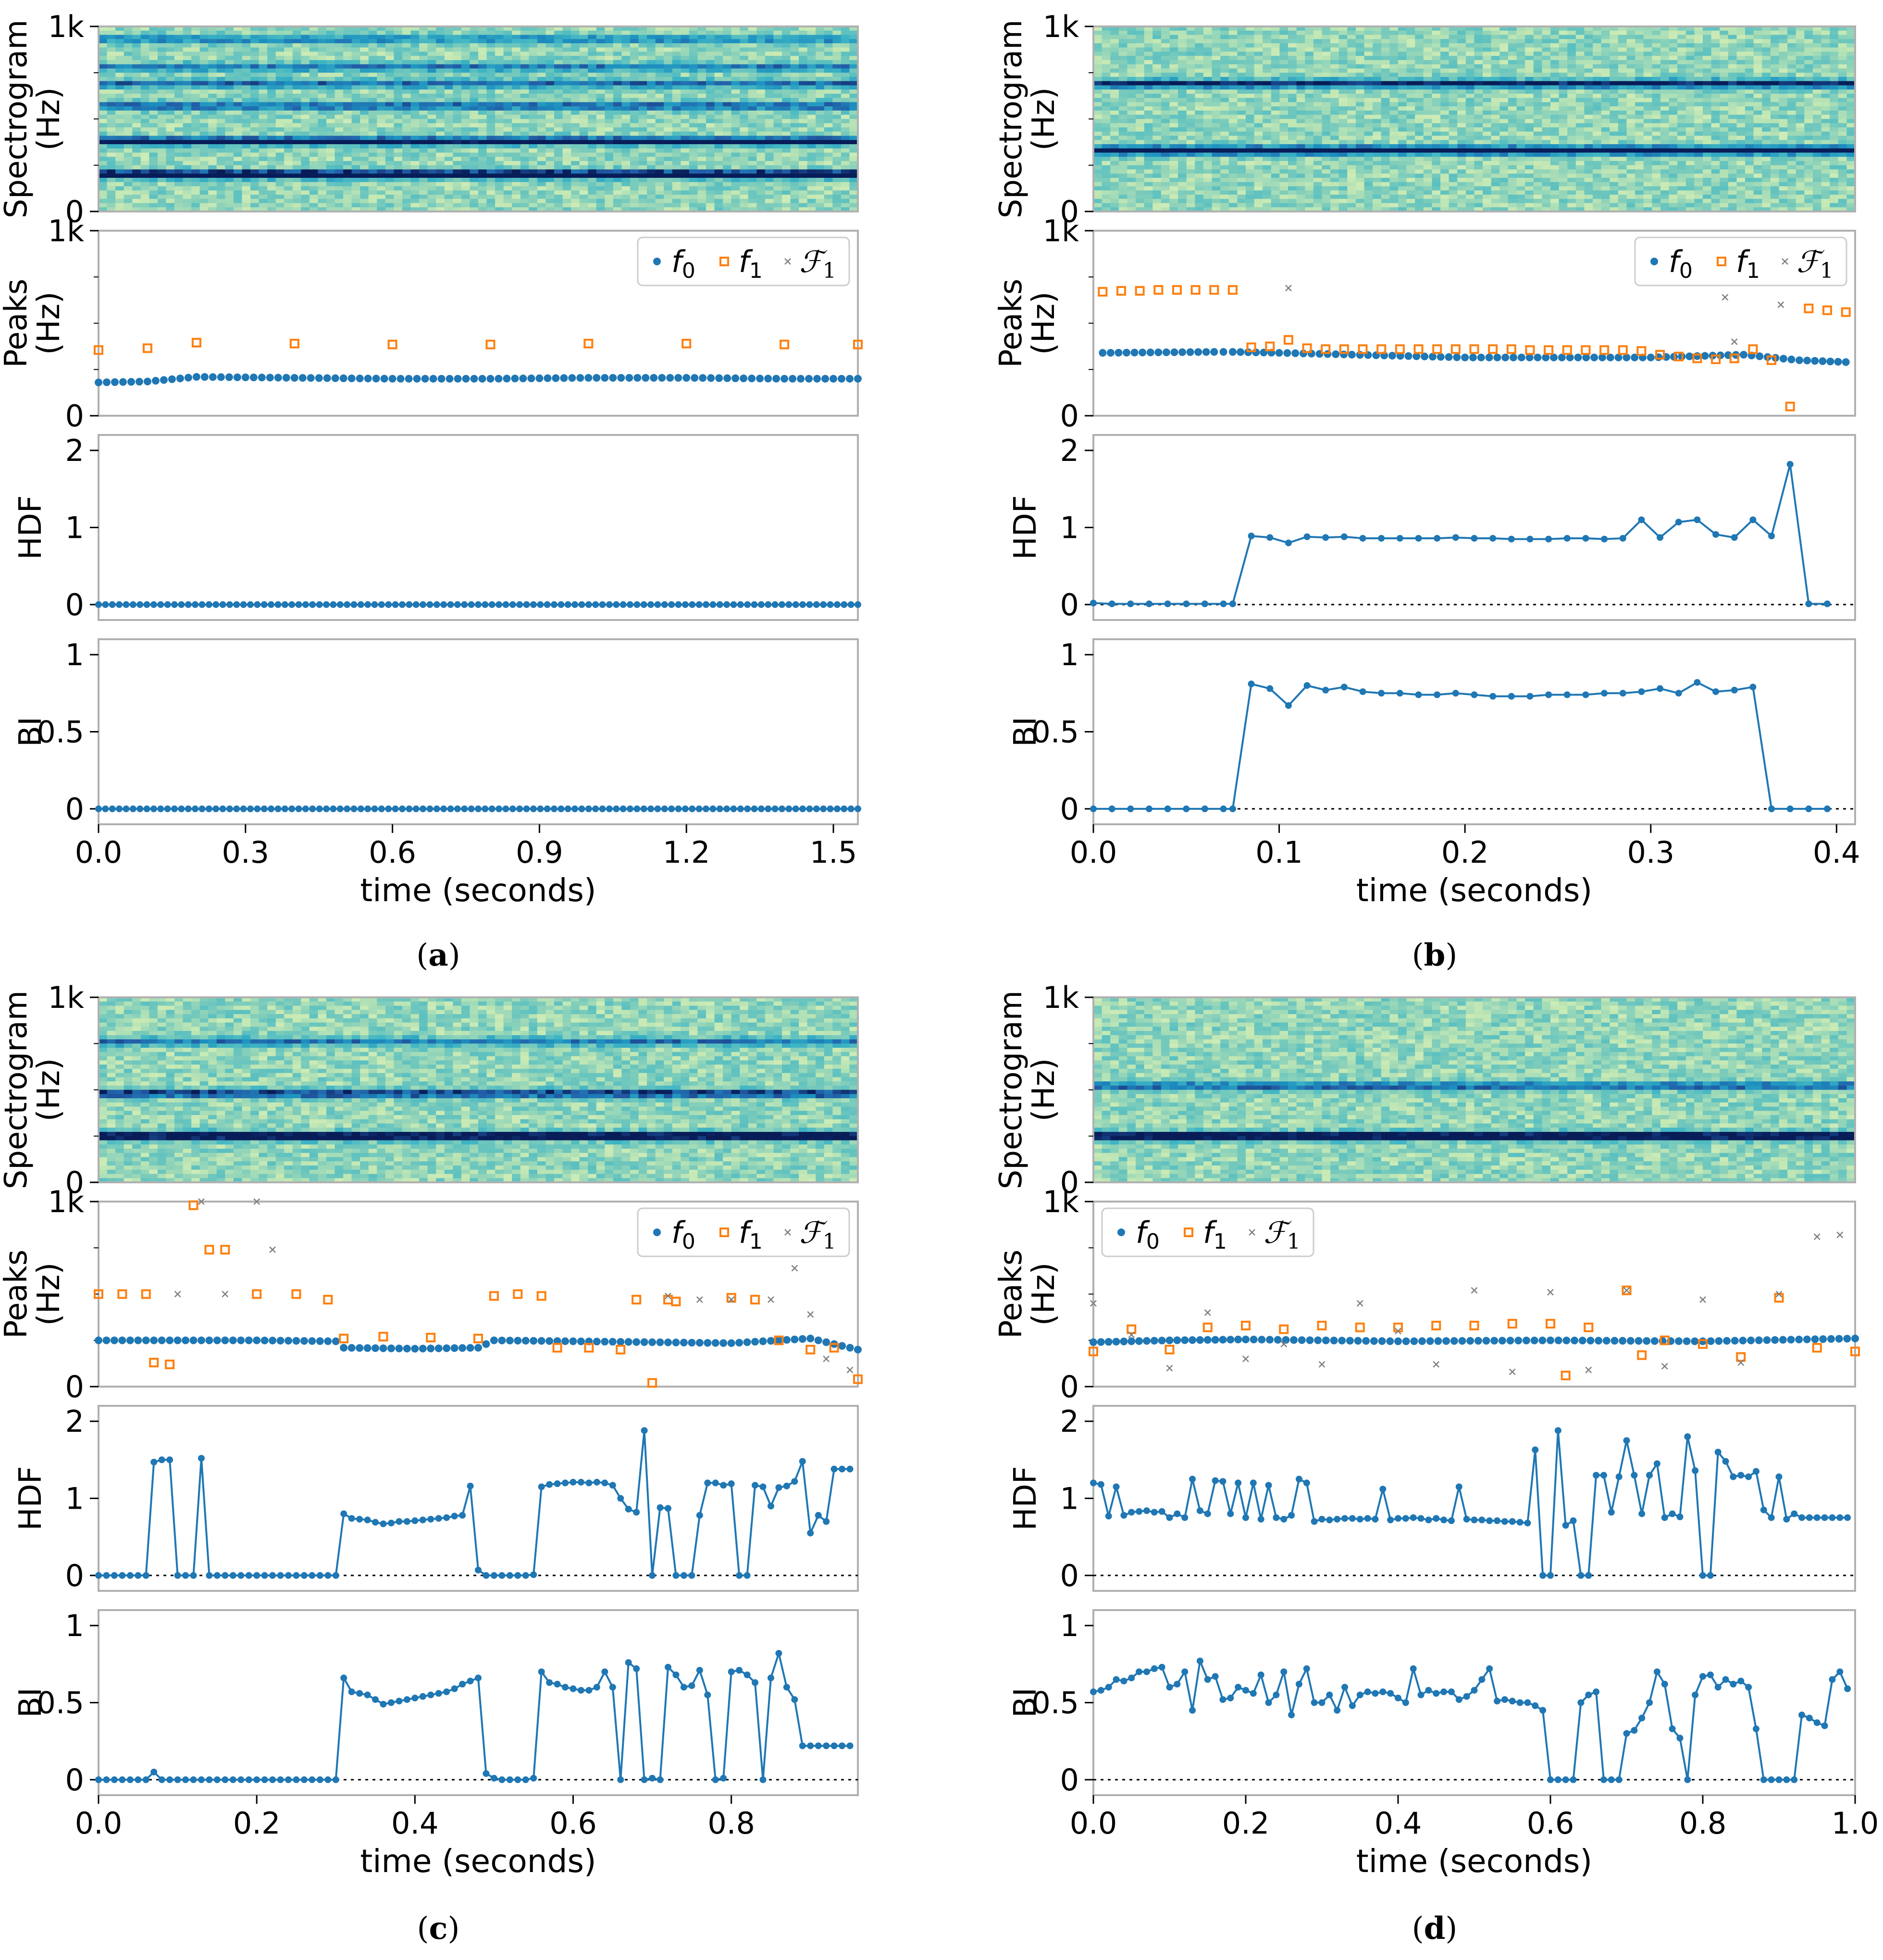  What do you see at coordinates (478, 527) in the screenshot?
I see `hdf-axes-frame` at bounding box center [478, 527].